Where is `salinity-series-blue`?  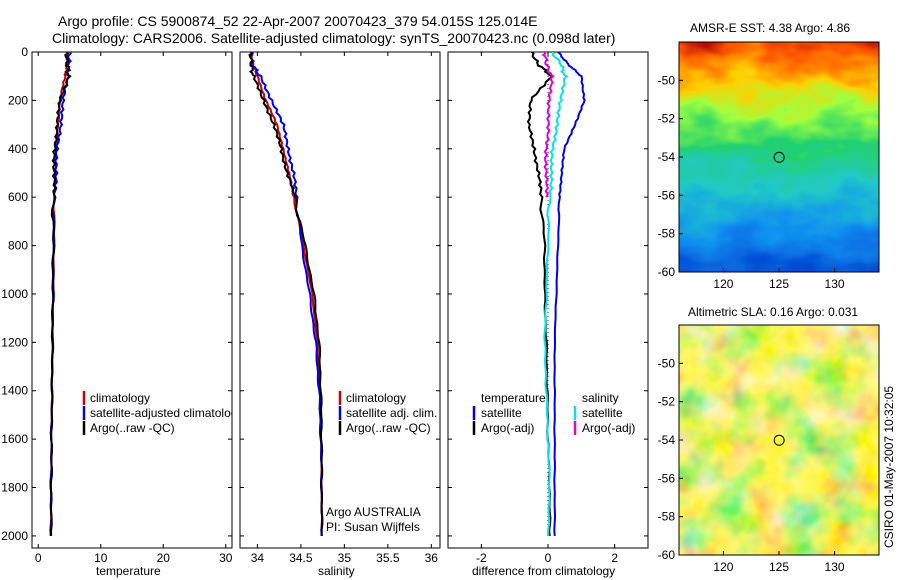
salinity-series-blue is located at coordinates (286, 294).